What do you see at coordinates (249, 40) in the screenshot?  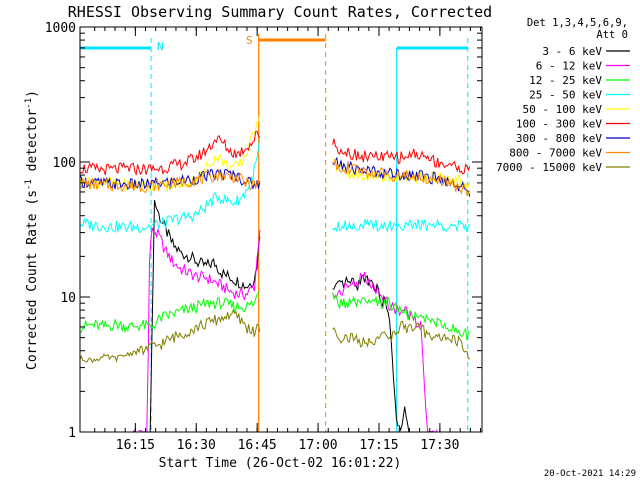 I see `saa-label: S` at bounding box center [249, 40].